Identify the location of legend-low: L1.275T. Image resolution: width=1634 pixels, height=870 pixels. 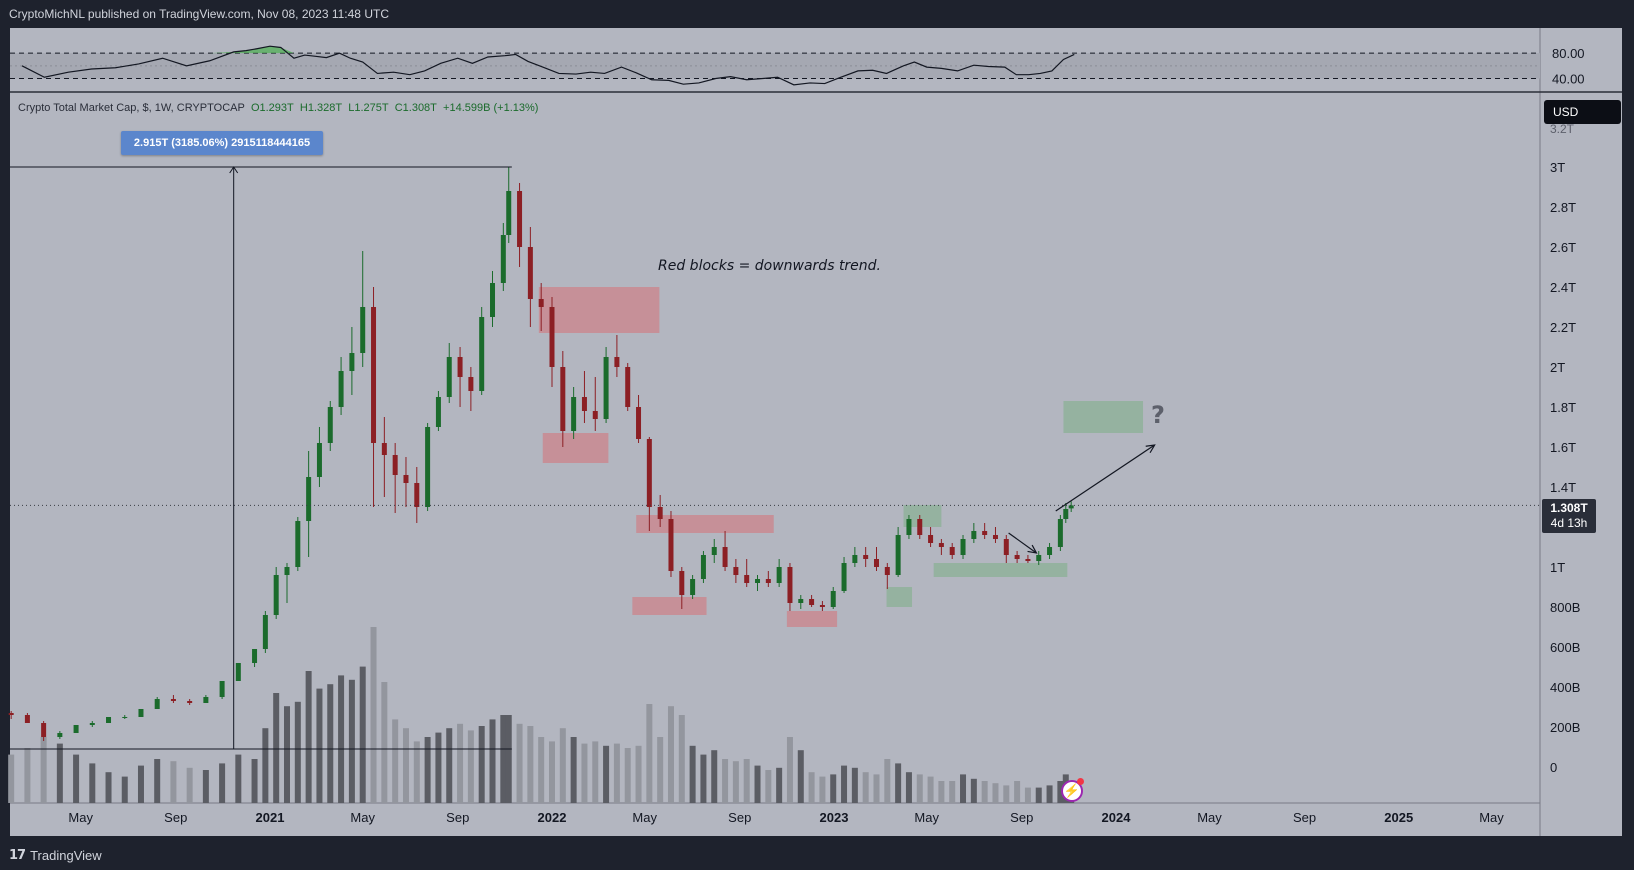
(368, 108).